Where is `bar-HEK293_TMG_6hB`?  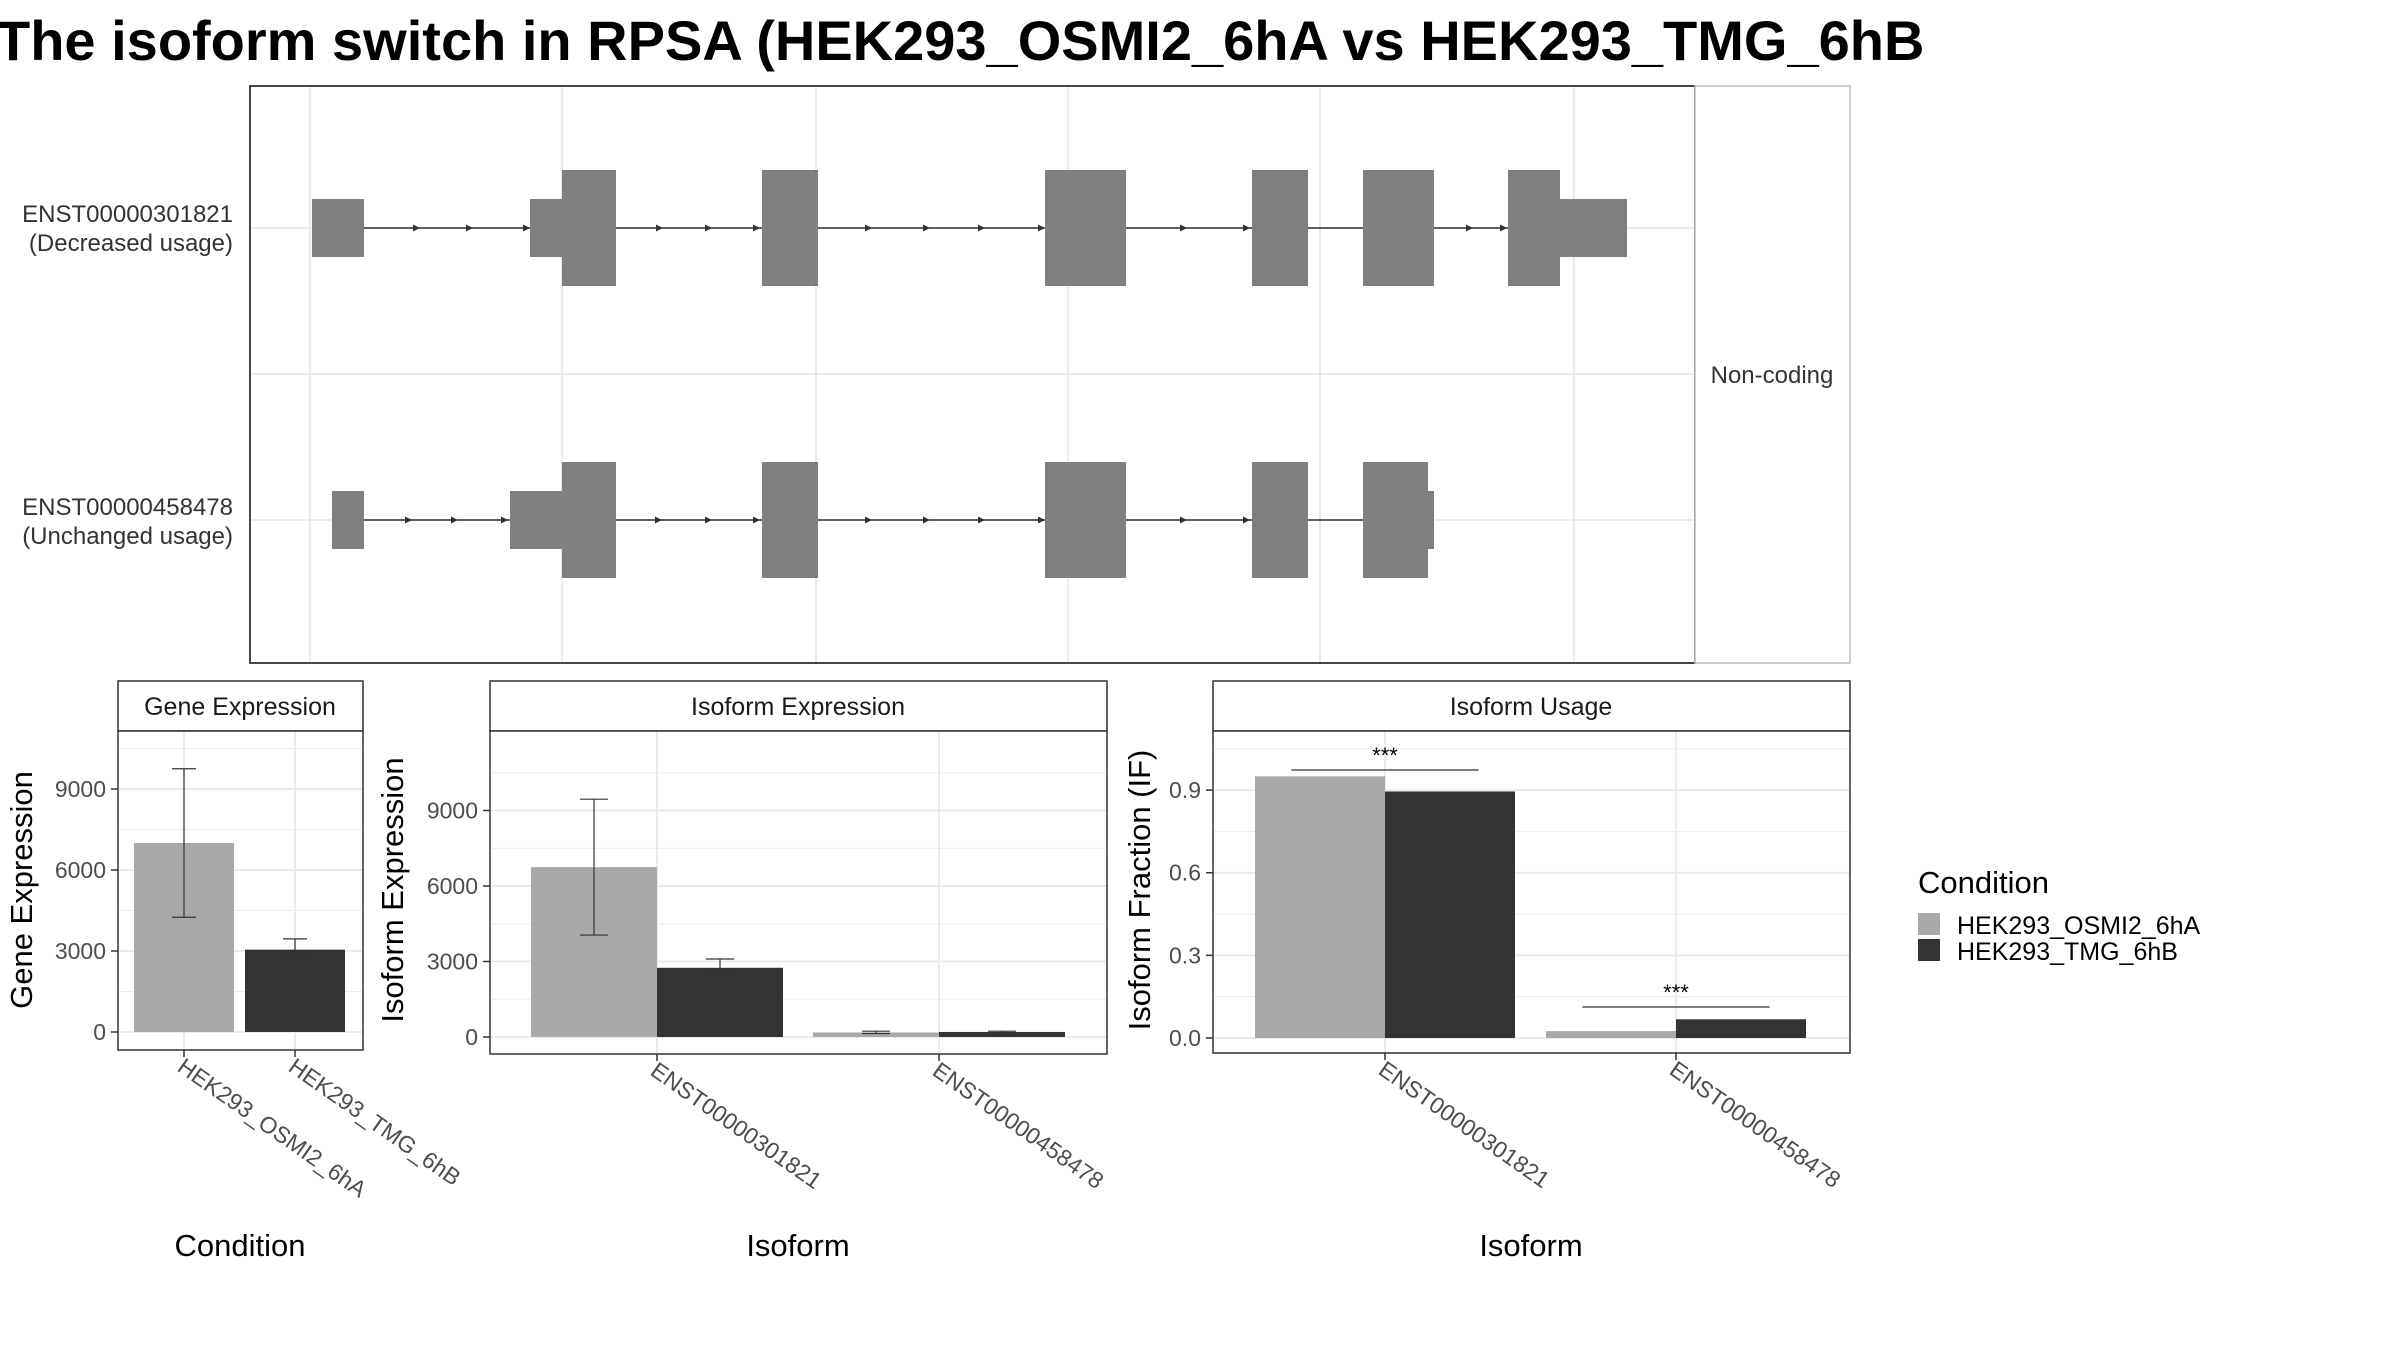 bar-HEK293_TMG_6hB is located at coordinates (295, 990).